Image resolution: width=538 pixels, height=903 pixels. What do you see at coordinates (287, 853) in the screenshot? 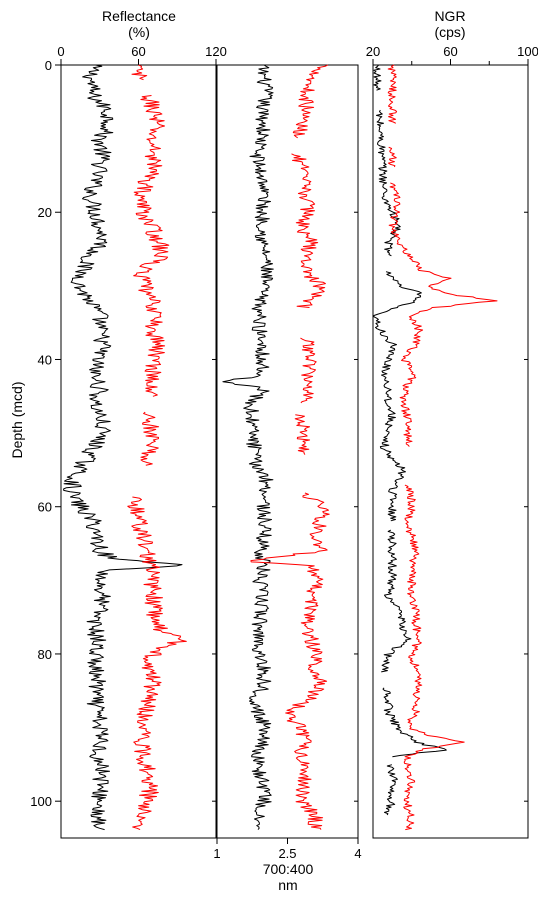
I see `x-tick-label: 2.5` at bounding box center [287, 853].